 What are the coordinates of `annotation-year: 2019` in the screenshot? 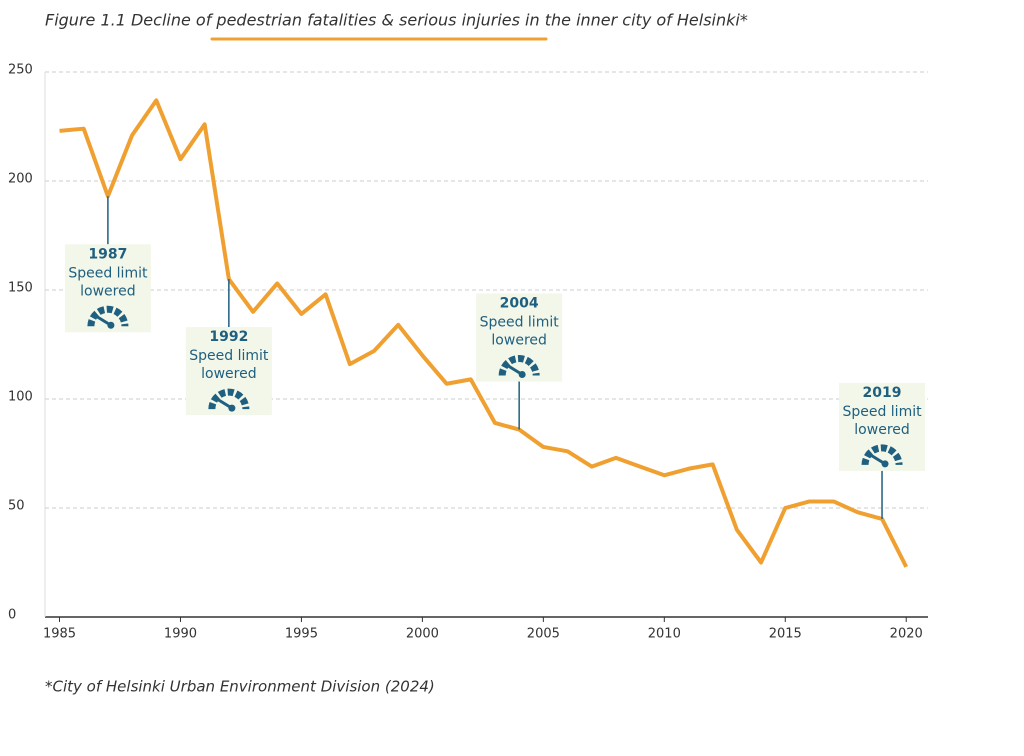 It's located at (882, 393).